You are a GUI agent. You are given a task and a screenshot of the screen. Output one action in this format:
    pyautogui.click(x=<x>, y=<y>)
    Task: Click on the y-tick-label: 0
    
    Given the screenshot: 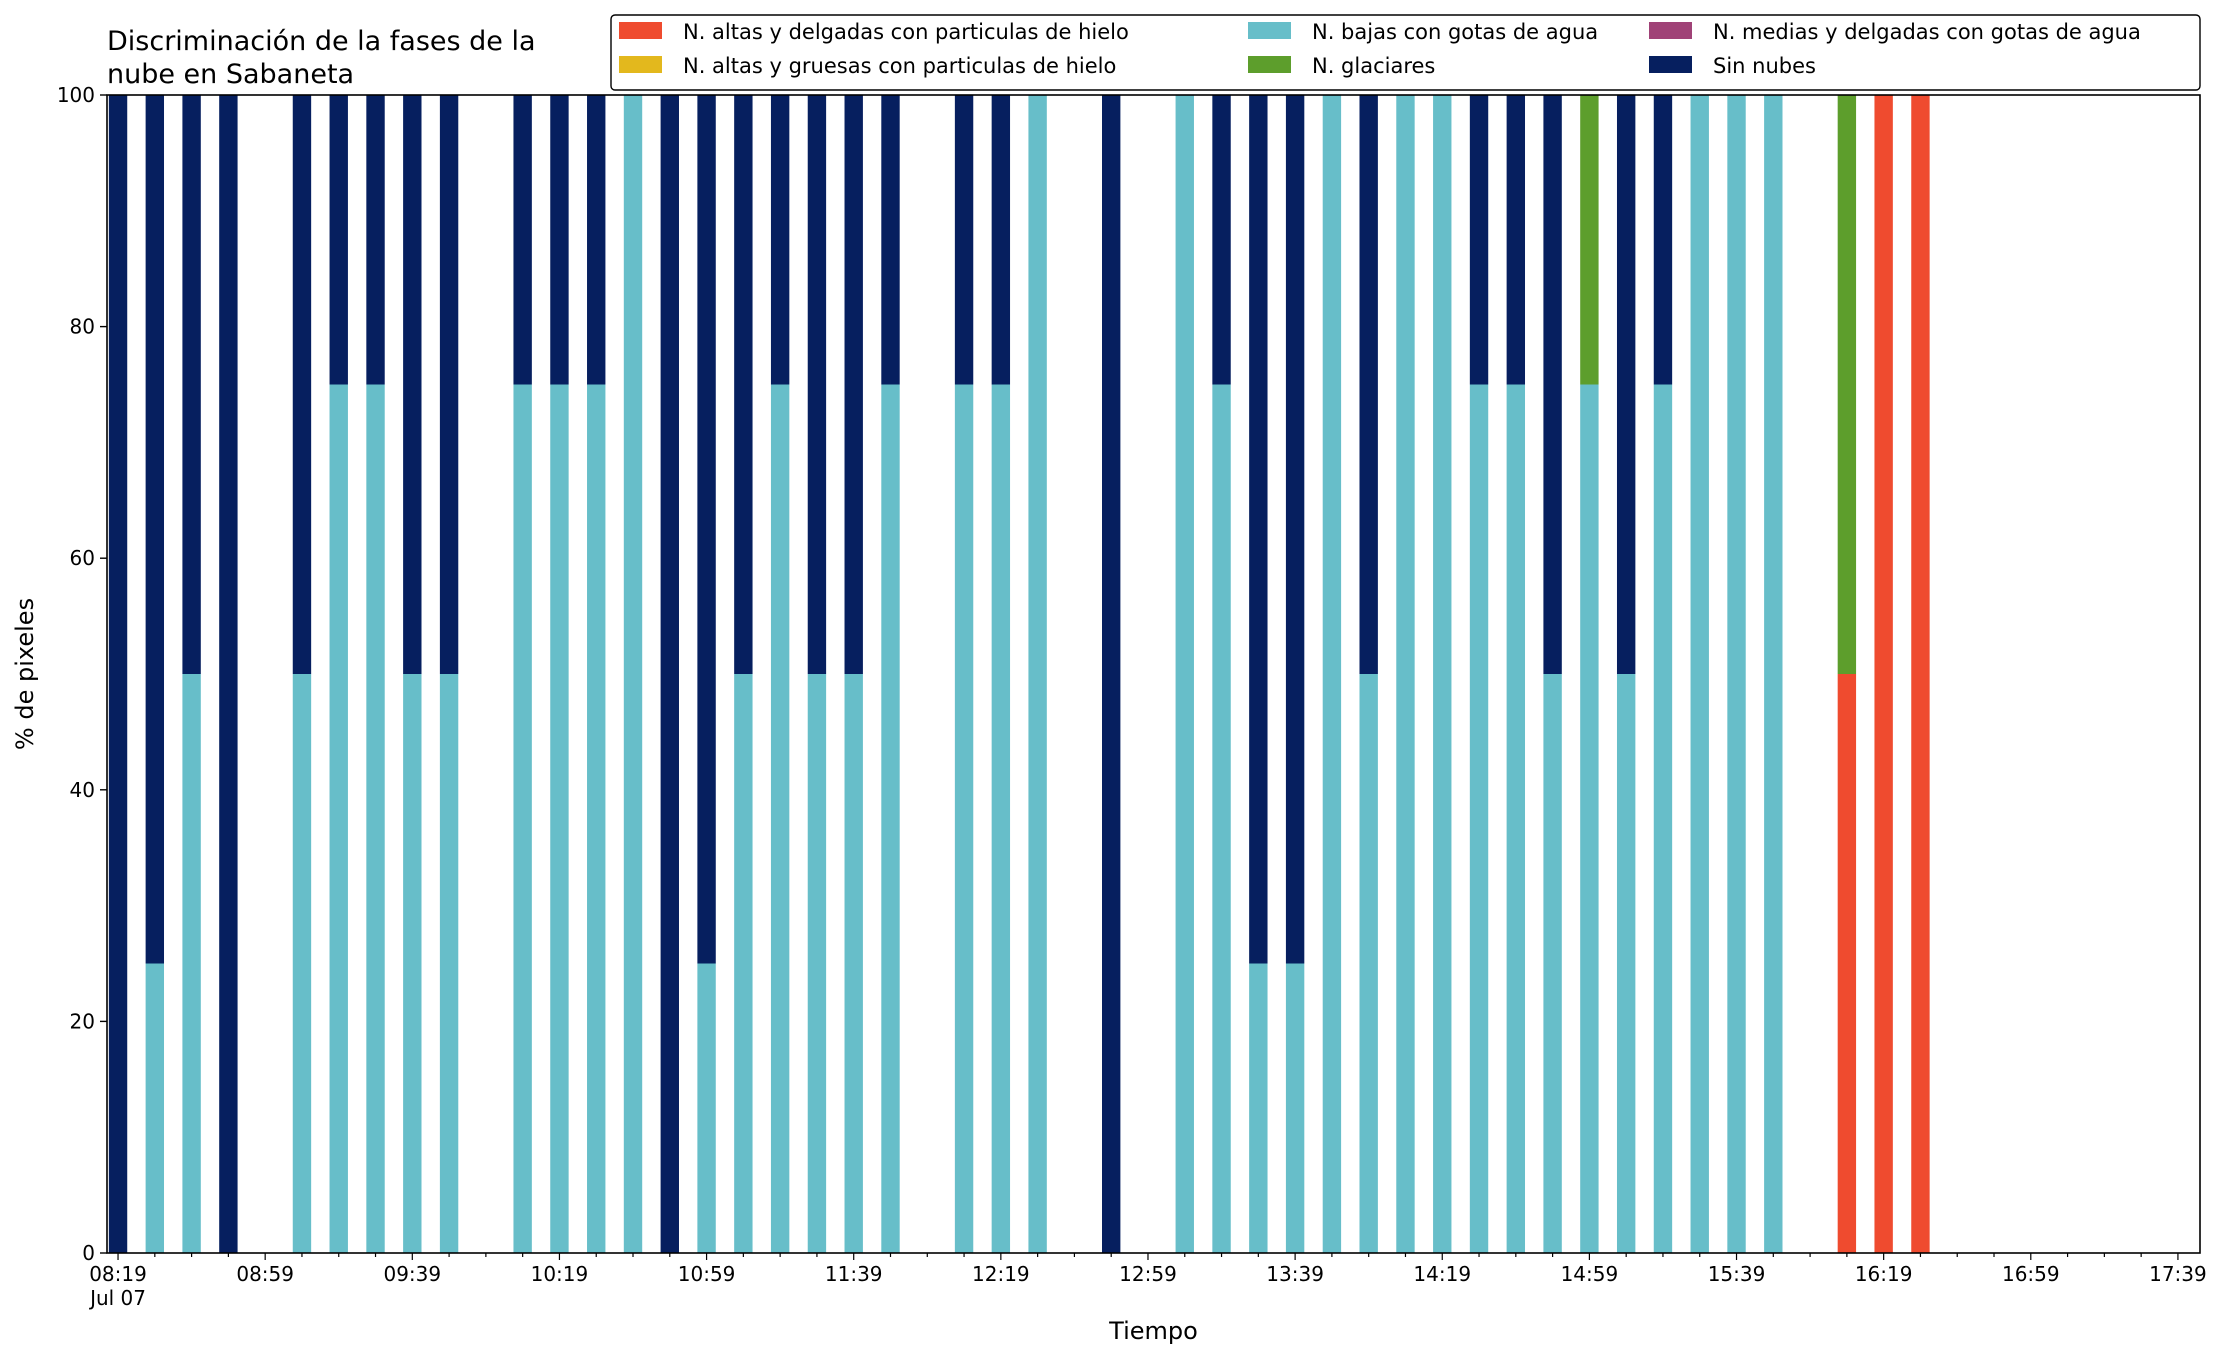 What is the action you would take?
    pyautogui.click(x=88, y=1253)
    